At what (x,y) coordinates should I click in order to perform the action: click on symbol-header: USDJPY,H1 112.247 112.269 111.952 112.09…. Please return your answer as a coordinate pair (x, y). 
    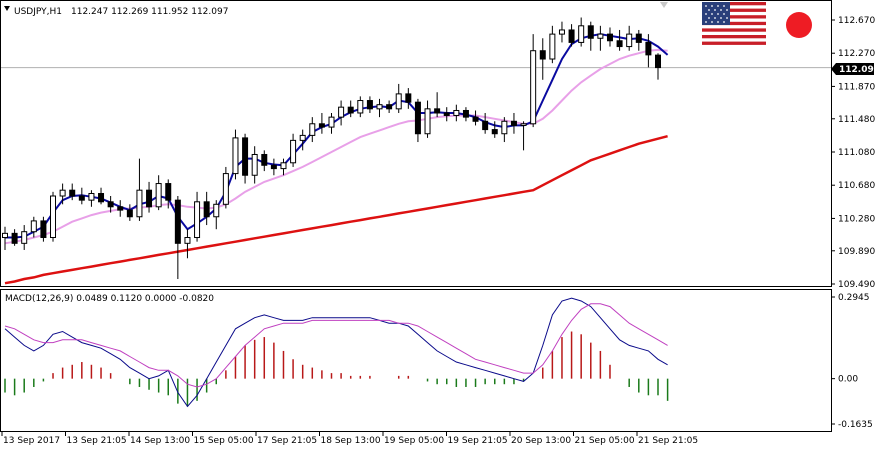
    Looking at the image, I should click on (116, 11).